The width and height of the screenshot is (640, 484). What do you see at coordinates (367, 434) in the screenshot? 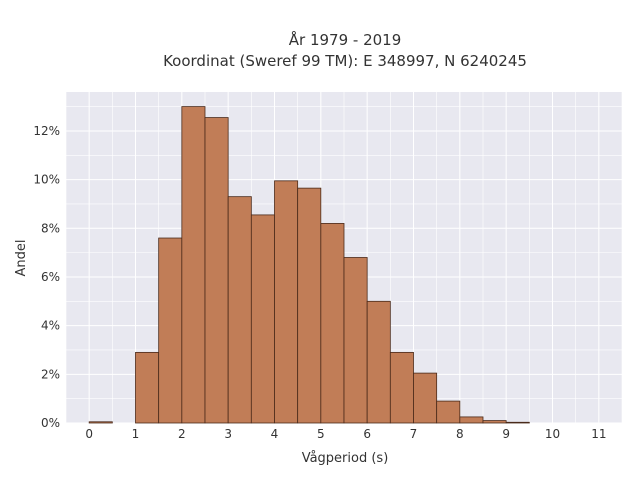
I see `x-tick-label: 6` at bounding box center [367, 434].